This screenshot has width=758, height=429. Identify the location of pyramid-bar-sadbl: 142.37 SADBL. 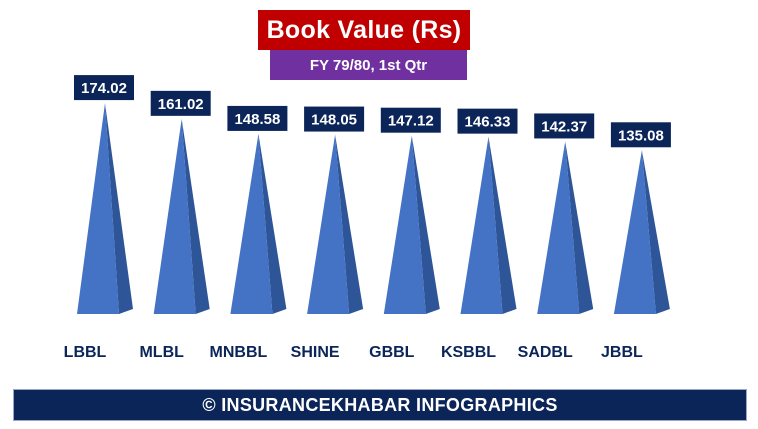
(556, 237).